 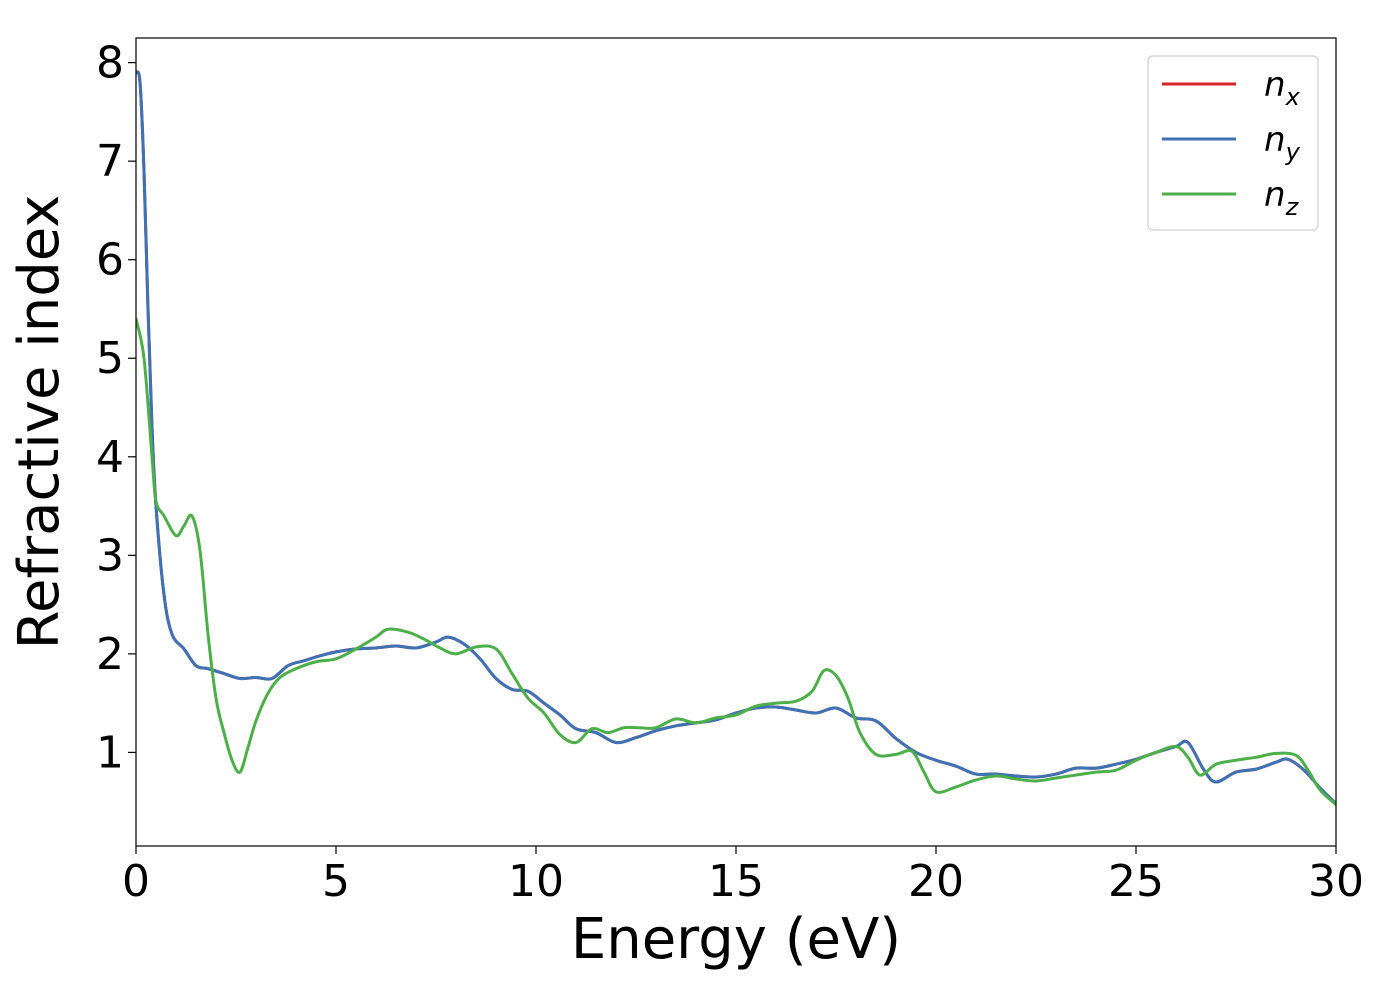 What do you see at coordinates (110, 358) in the screenshot?
I see `y-tick-label: 5` at bounding box center [110, 358].